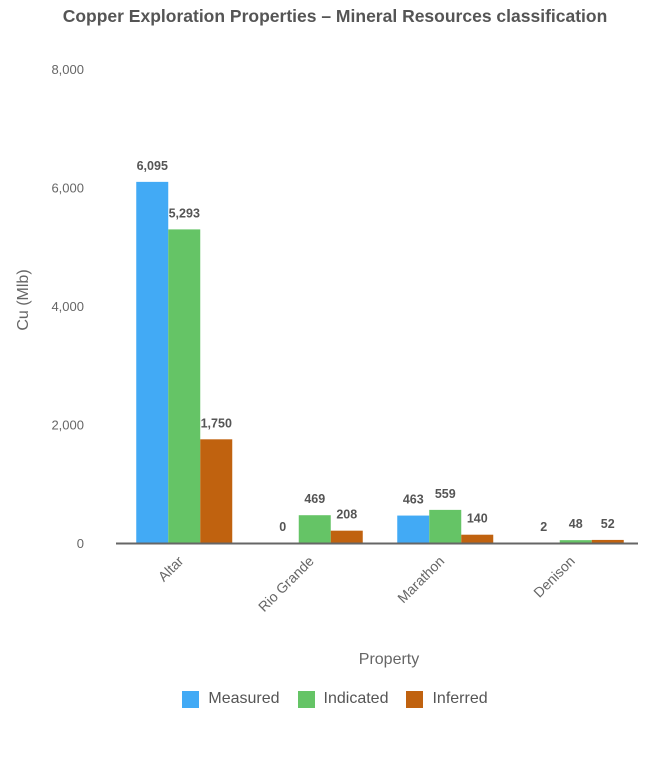  Describe the element at coordinates (415, 699) in the screenshot. I see `legend-swatch-inferred` at that location.